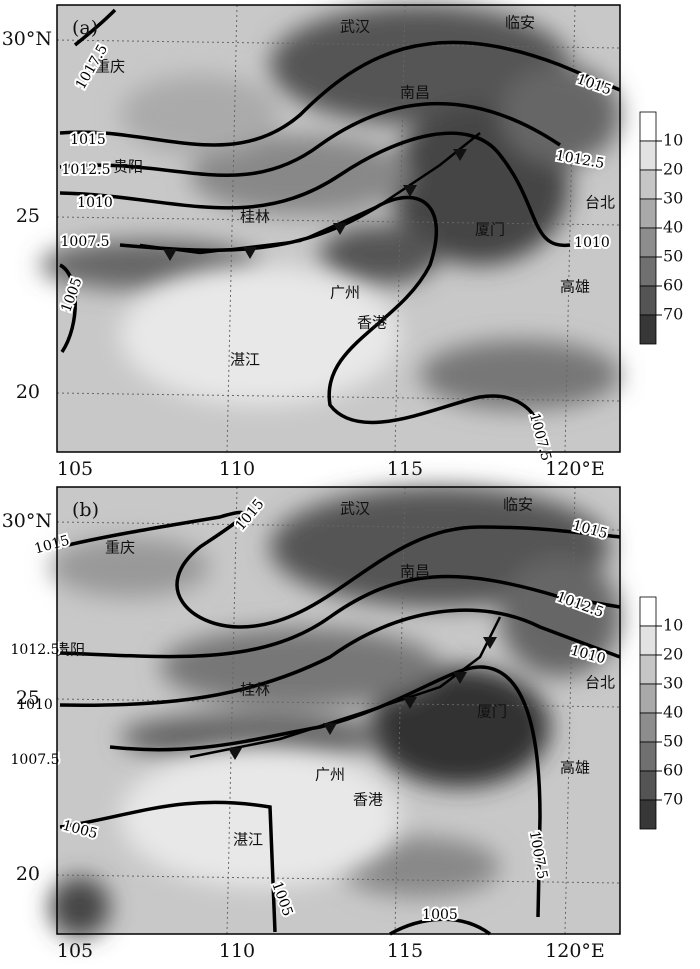 The width and height of the screenshot is (700, 969). What do you see at coordinates (85, 510) in the screenshot?
I see `panel-label: (b)` at bounding box center [85, 510].